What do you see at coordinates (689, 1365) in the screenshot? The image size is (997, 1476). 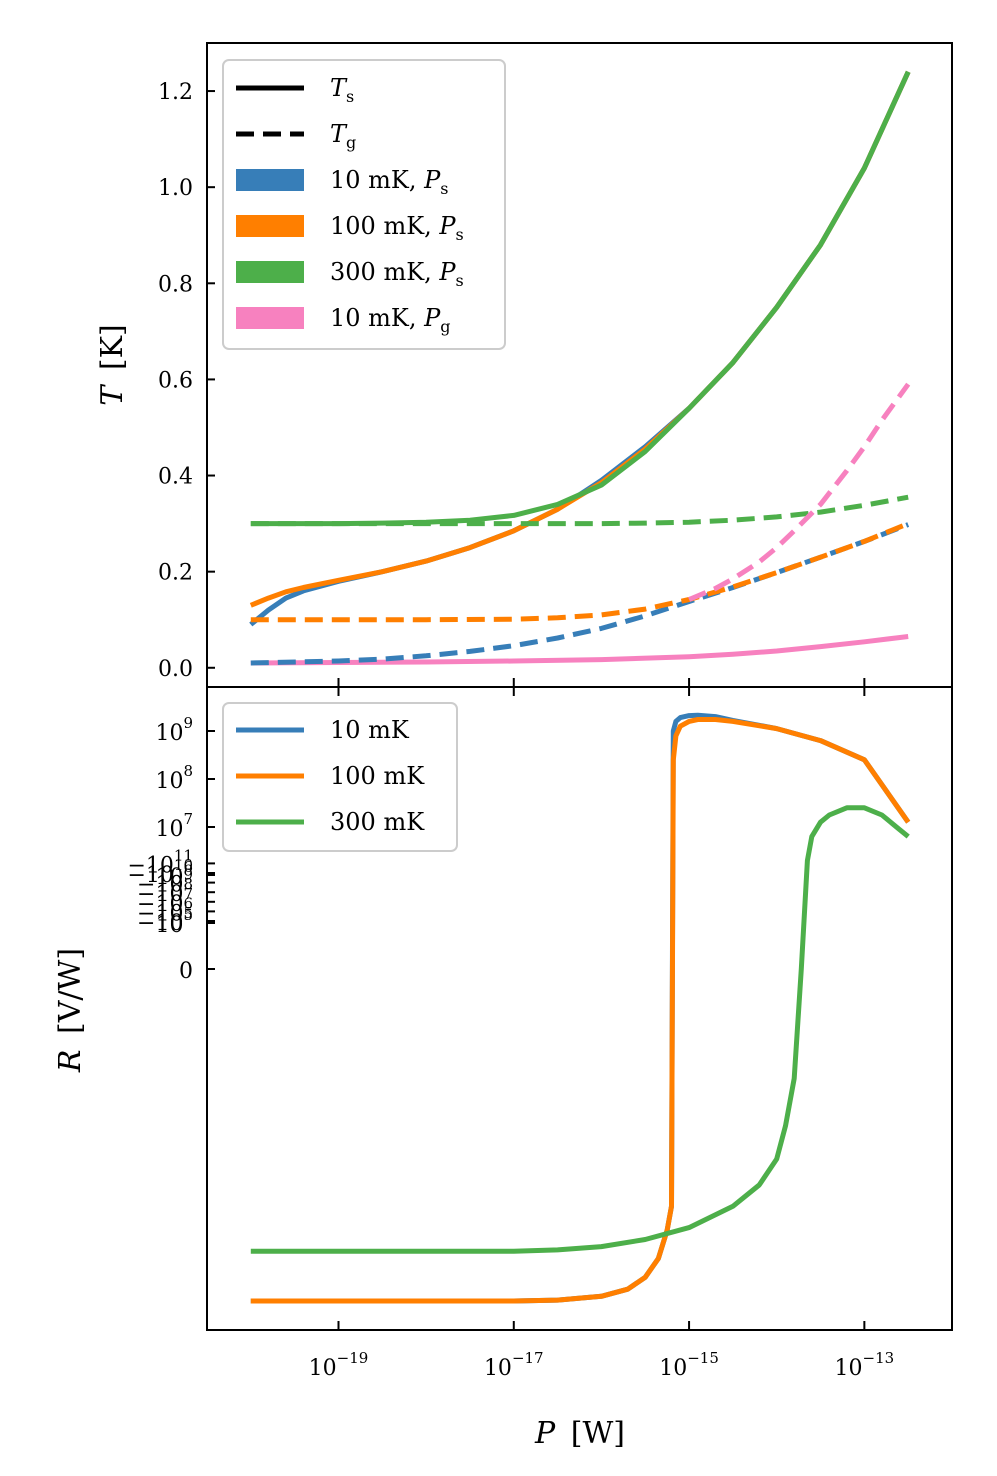 I see `bottom-x-tick-label: 10−15` at bounding box center [689, 1365].